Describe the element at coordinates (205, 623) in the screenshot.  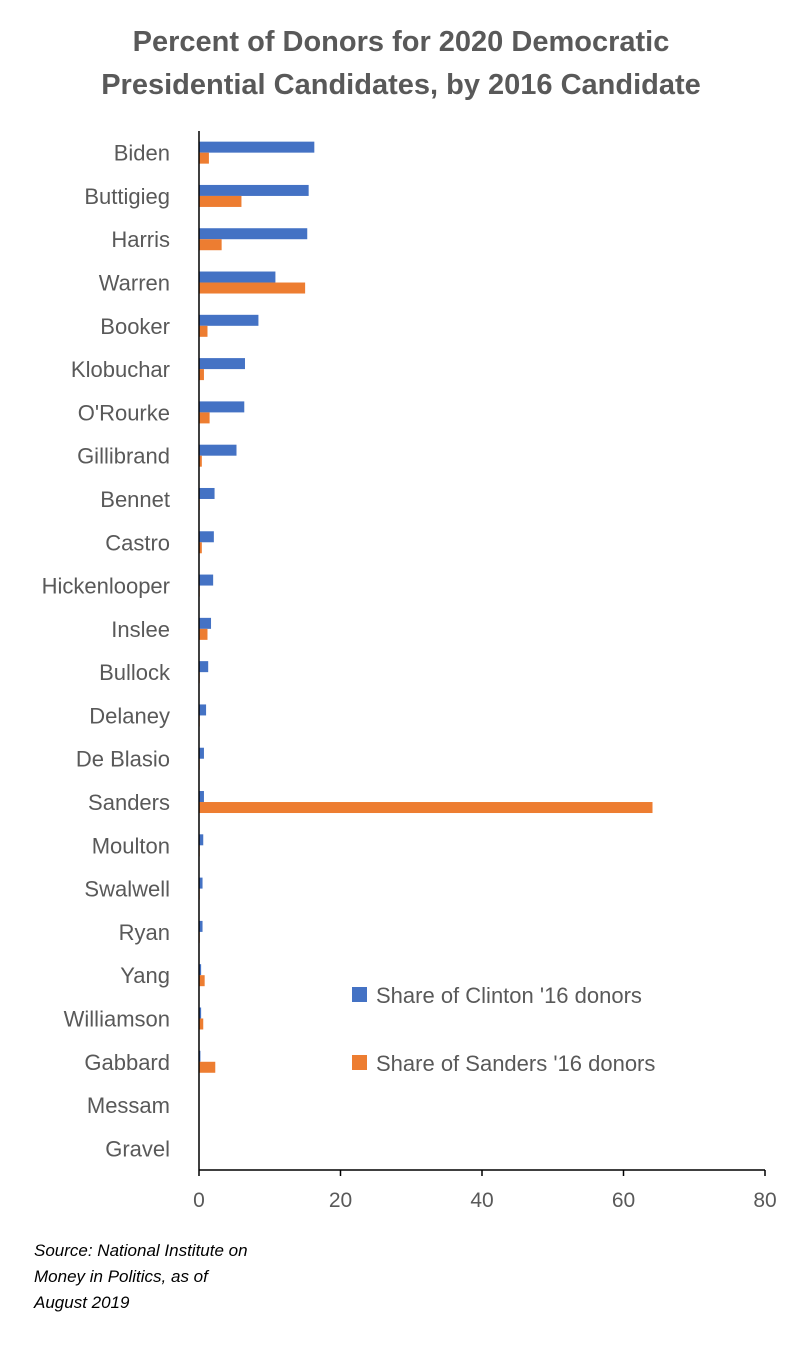
I see `clinton-bar-inslee` at that location.